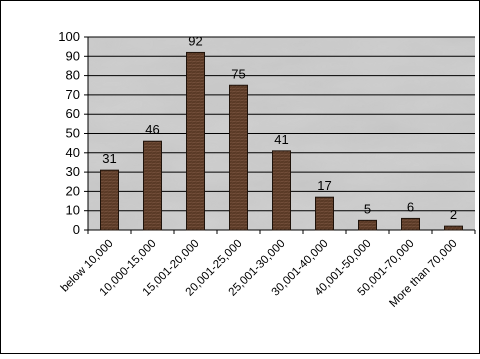  Describe the element at coordinates (73, 55) in the screenshot. I see `y-tick-label: 90` at that location.